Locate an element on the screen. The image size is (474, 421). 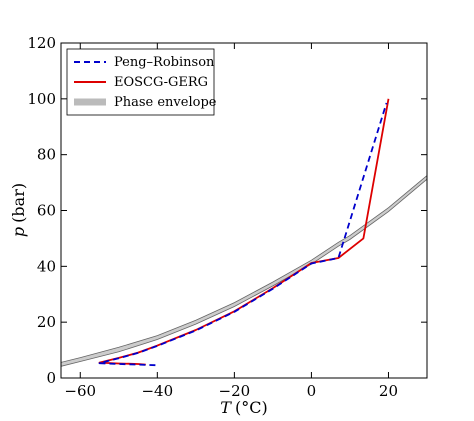
y-axis-unit: (bar) is located at coordinates (18, 203).